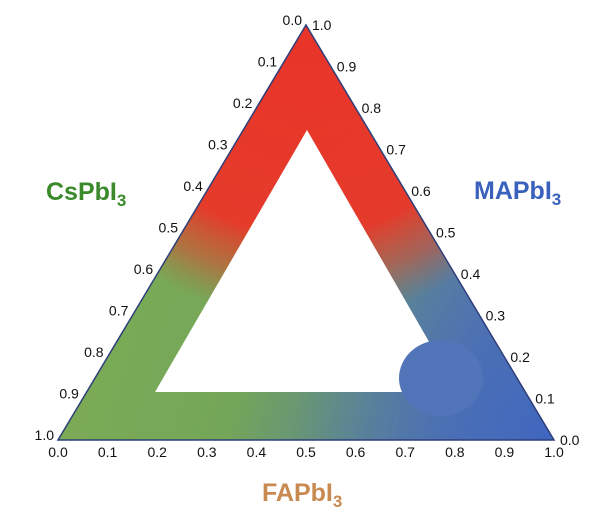  Describe the element at coordinates (94, 352) in the screenshot. I see `left-axis-tick-8: 0.8` at that location.